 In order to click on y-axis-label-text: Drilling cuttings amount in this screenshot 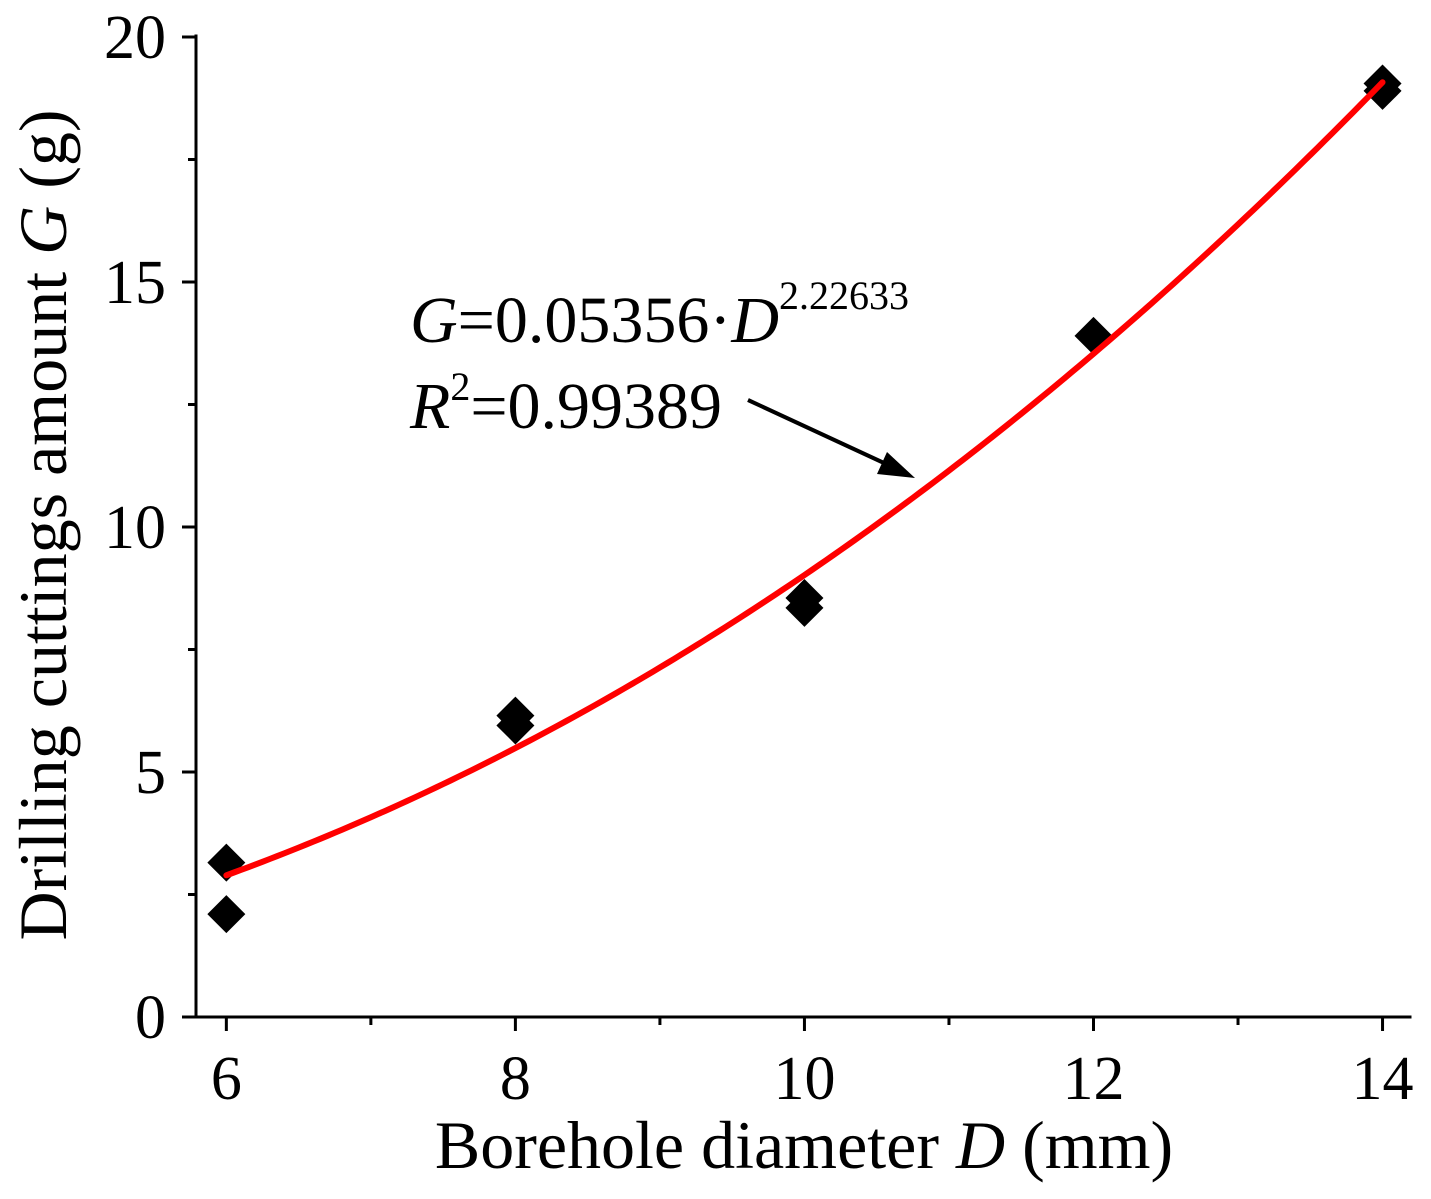, I will do `click(43, 598)`.